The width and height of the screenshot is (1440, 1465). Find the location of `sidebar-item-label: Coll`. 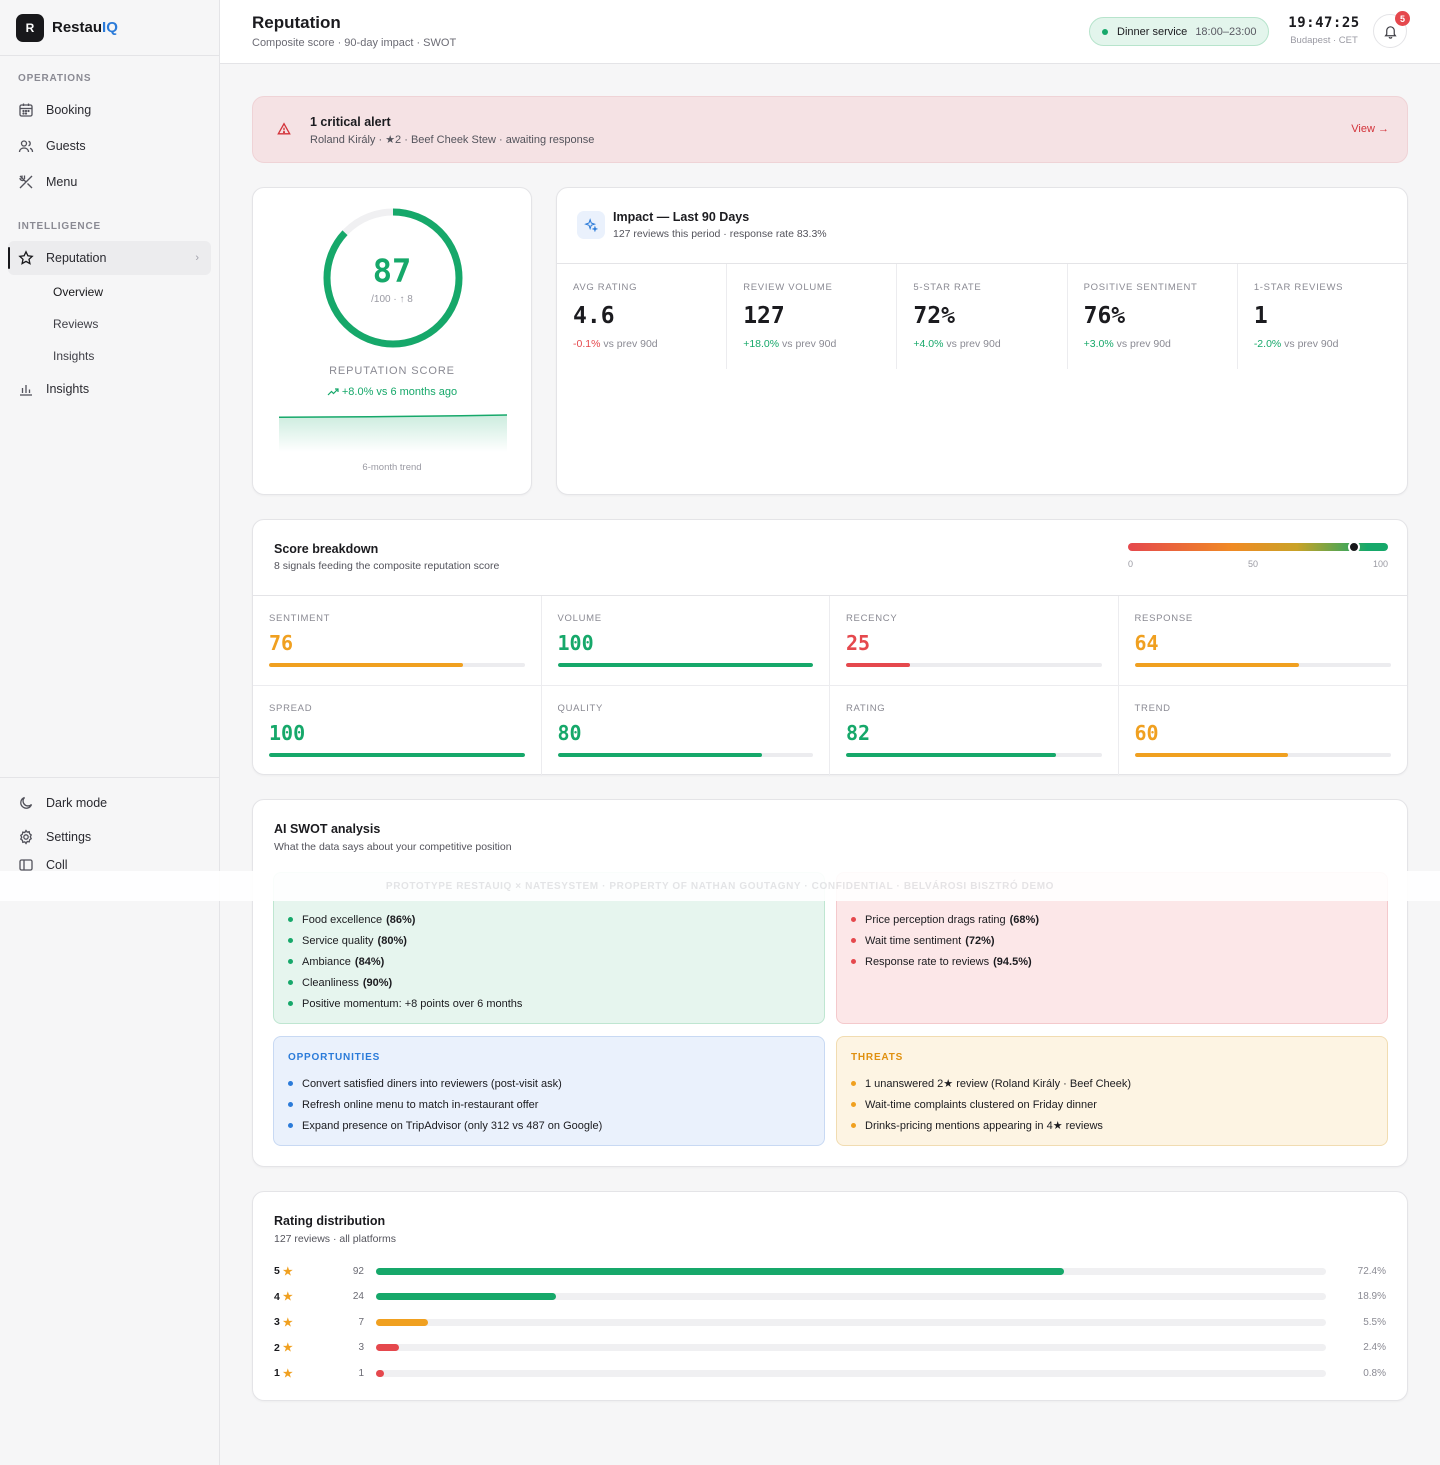

sidebar-item-label: Coll is located at coordinates (57, 865).